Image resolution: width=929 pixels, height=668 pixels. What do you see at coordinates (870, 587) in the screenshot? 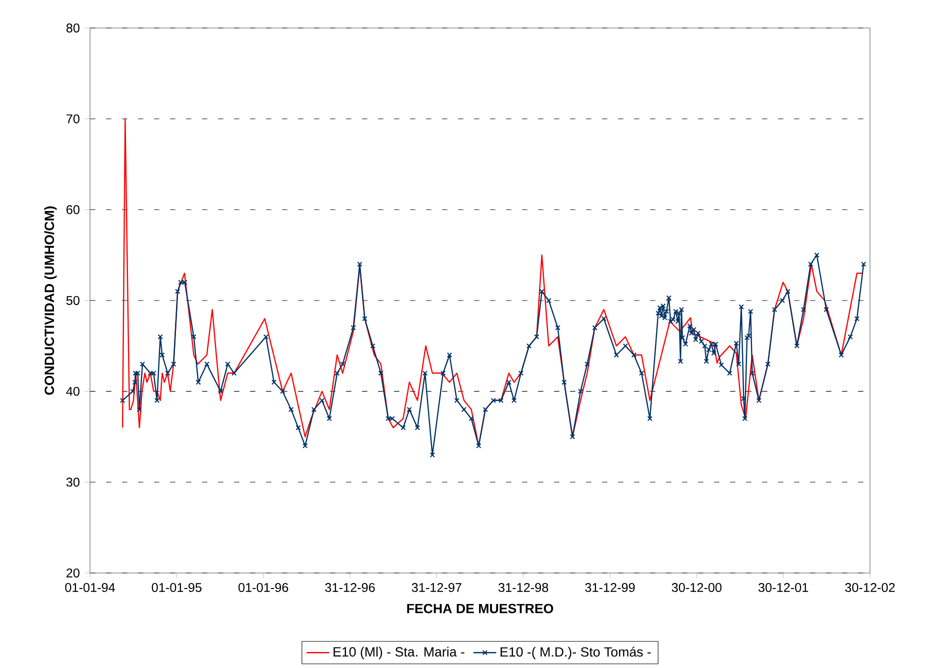
I see `x-tick-label: 30-12-02` at bounding box center [870, 587].